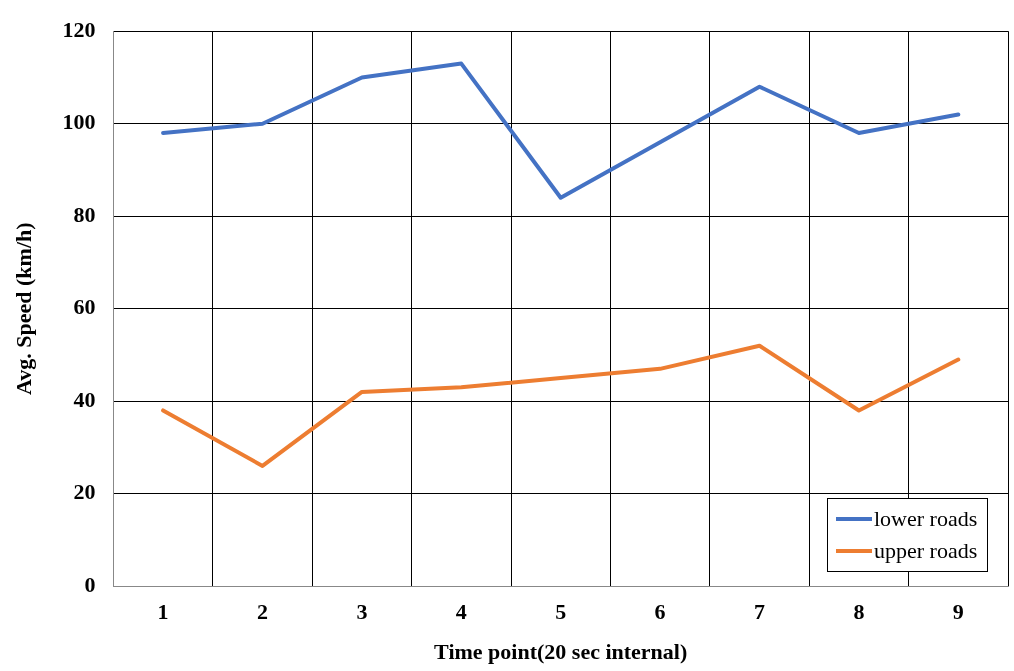 The width and height of the screenshot is (1014, 671). I want to click on x-tick-label: 4, so click(461, 612).